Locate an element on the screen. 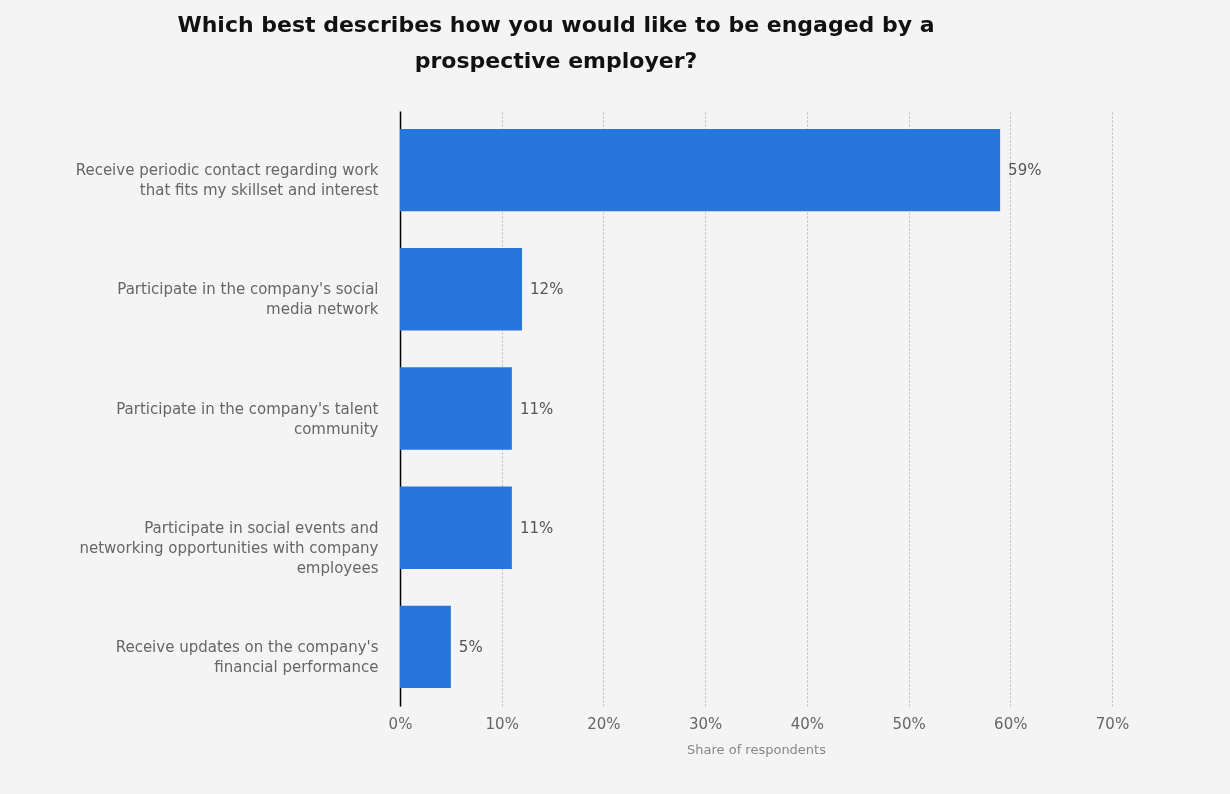 The width and height of the screenshot is (1230, 794). x-tick-label: 0% is located at coordinates (400, 723).